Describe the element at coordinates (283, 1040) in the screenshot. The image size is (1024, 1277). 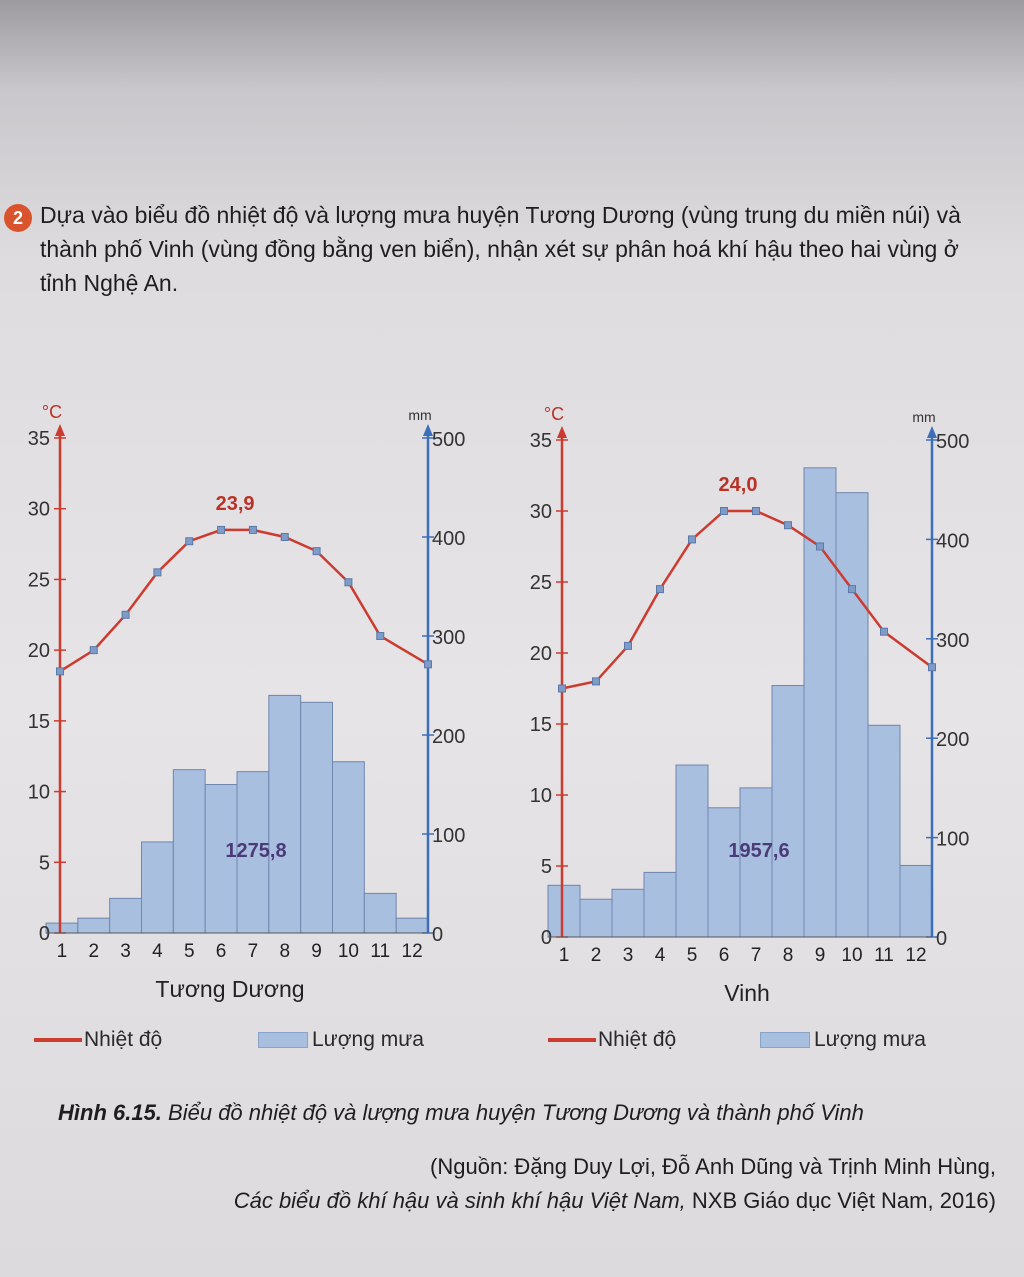
I see `rain-bar-swatch` at that location.